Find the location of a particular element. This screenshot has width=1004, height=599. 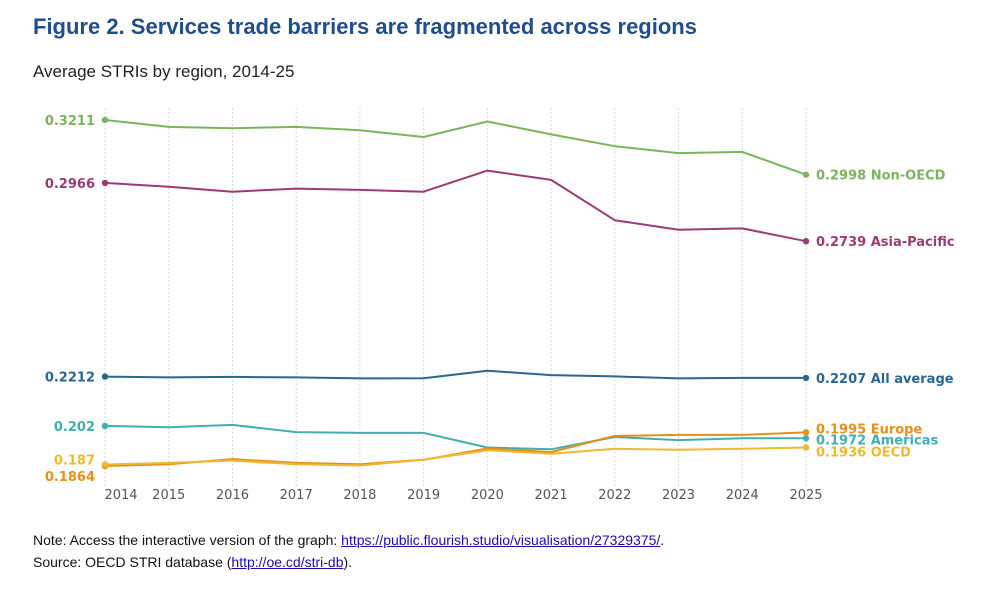

start-marker-americas is located at coordinates (105, 426).